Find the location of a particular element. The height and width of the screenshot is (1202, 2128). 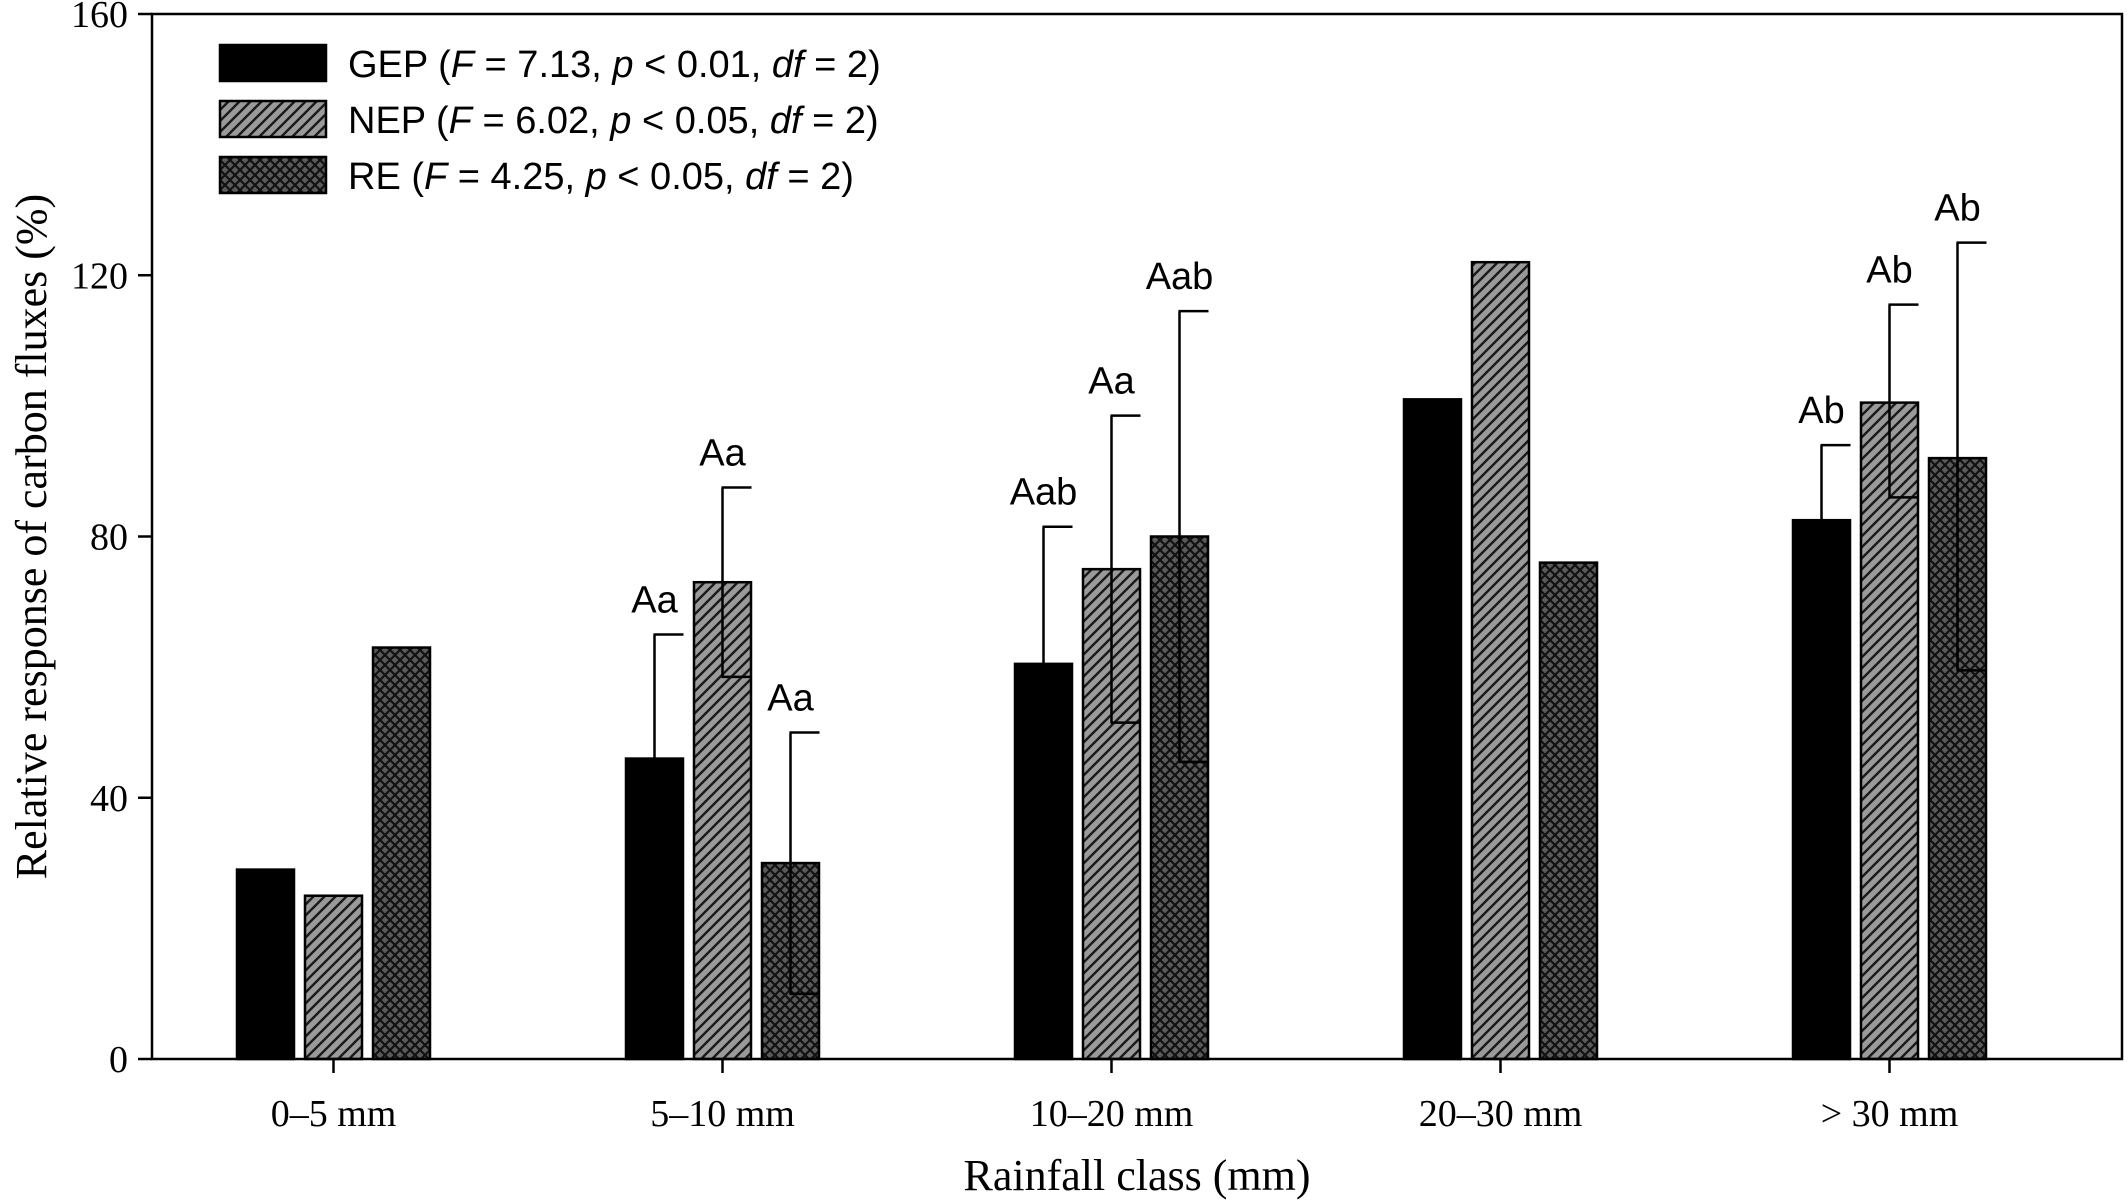

y-tick-label: 120 is located at coordinates (99, 276).